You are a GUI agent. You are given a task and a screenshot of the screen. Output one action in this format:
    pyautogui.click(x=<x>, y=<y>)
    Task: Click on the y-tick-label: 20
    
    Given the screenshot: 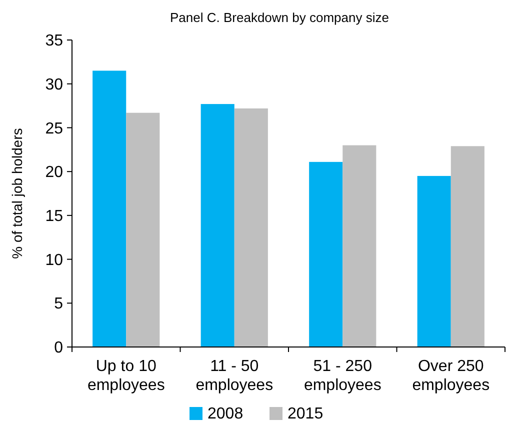 What is the action you would take?
    pyautogui.click(x=54, y=173)
    